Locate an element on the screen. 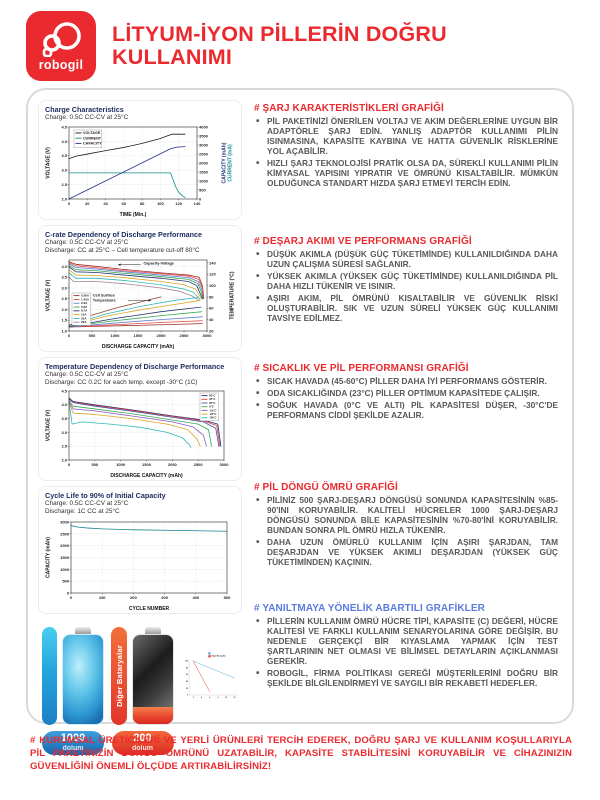  svg-text: CURRENT (mA) is located at coordinates (231, 163).